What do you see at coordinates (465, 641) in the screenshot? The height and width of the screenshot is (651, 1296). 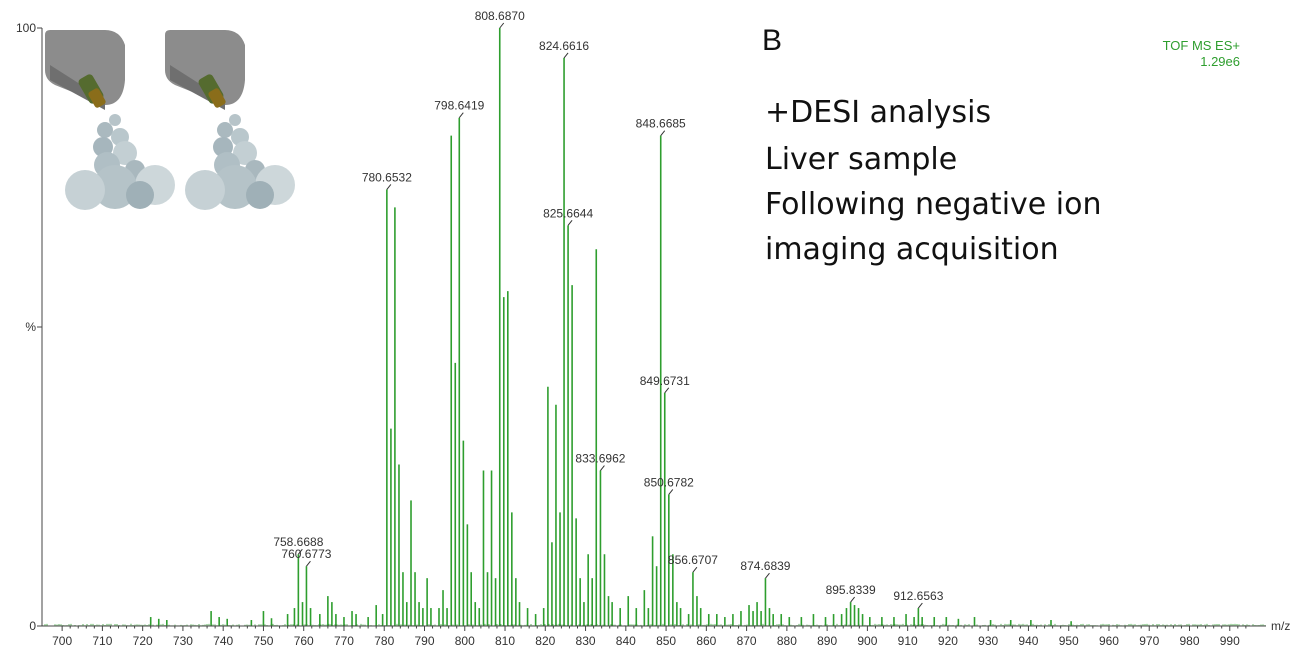 I see `x-tick-label: 800` at bounding box center [465, 641].